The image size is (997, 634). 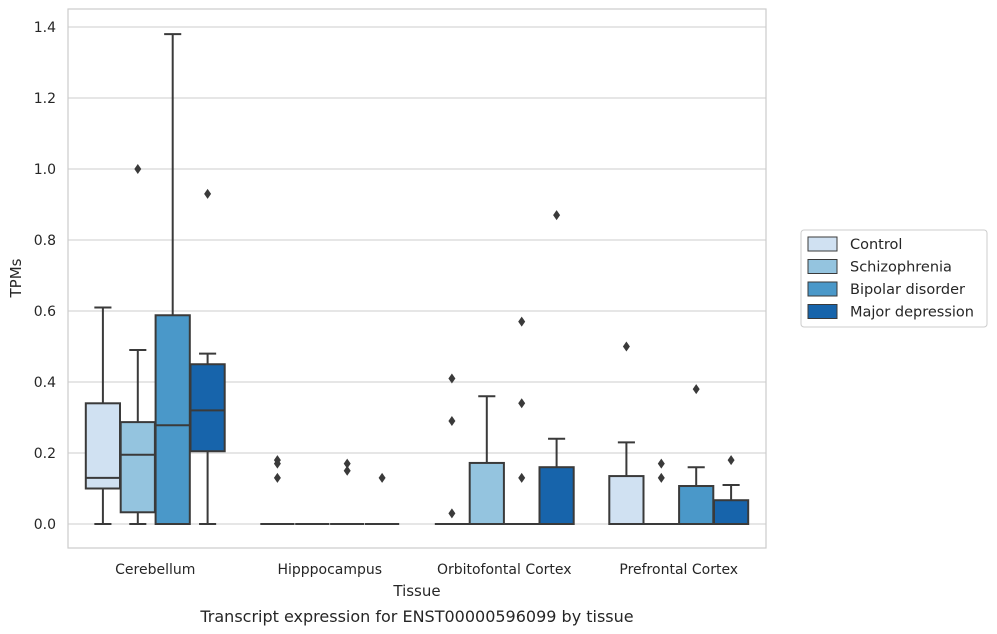 What do you see at coordinates (329, 570) in the screenshot?
I see `x-tick-label: Hipppocampus` at bounding box center [329, 570].